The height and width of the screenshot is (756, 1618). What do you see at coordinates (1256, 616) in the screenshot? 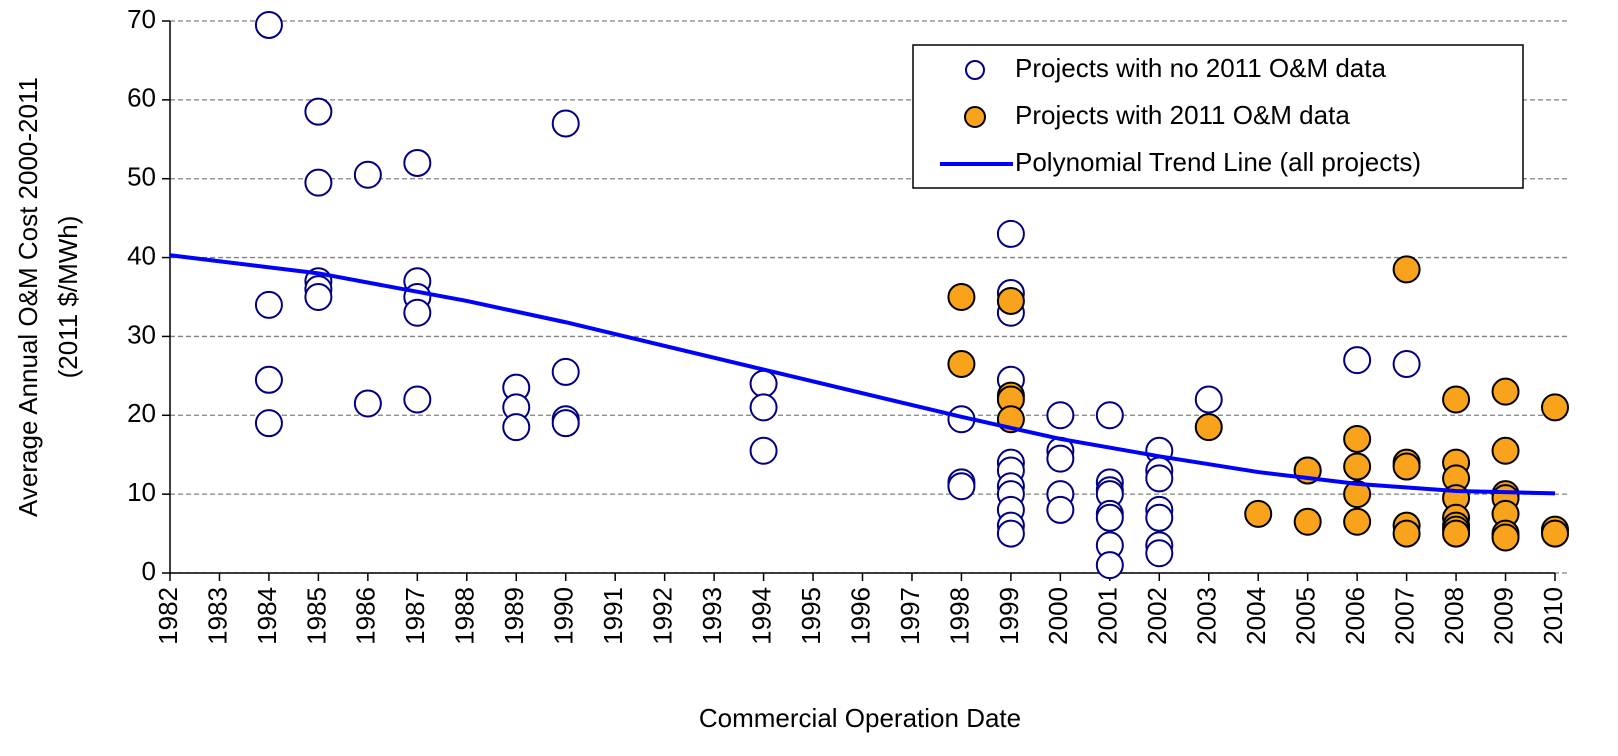
I see `x-tick-label: 2004` at bounding box center [1256, 616].